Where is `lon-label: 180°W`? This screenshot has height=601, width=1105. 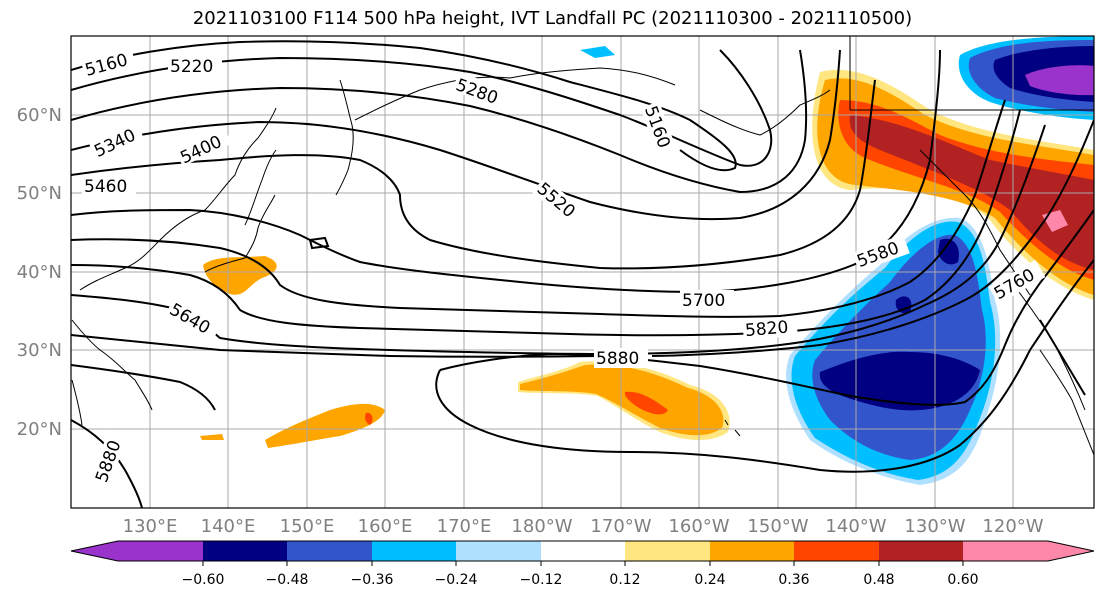
lon-label: 180°W is located at coordinates (541, 526).